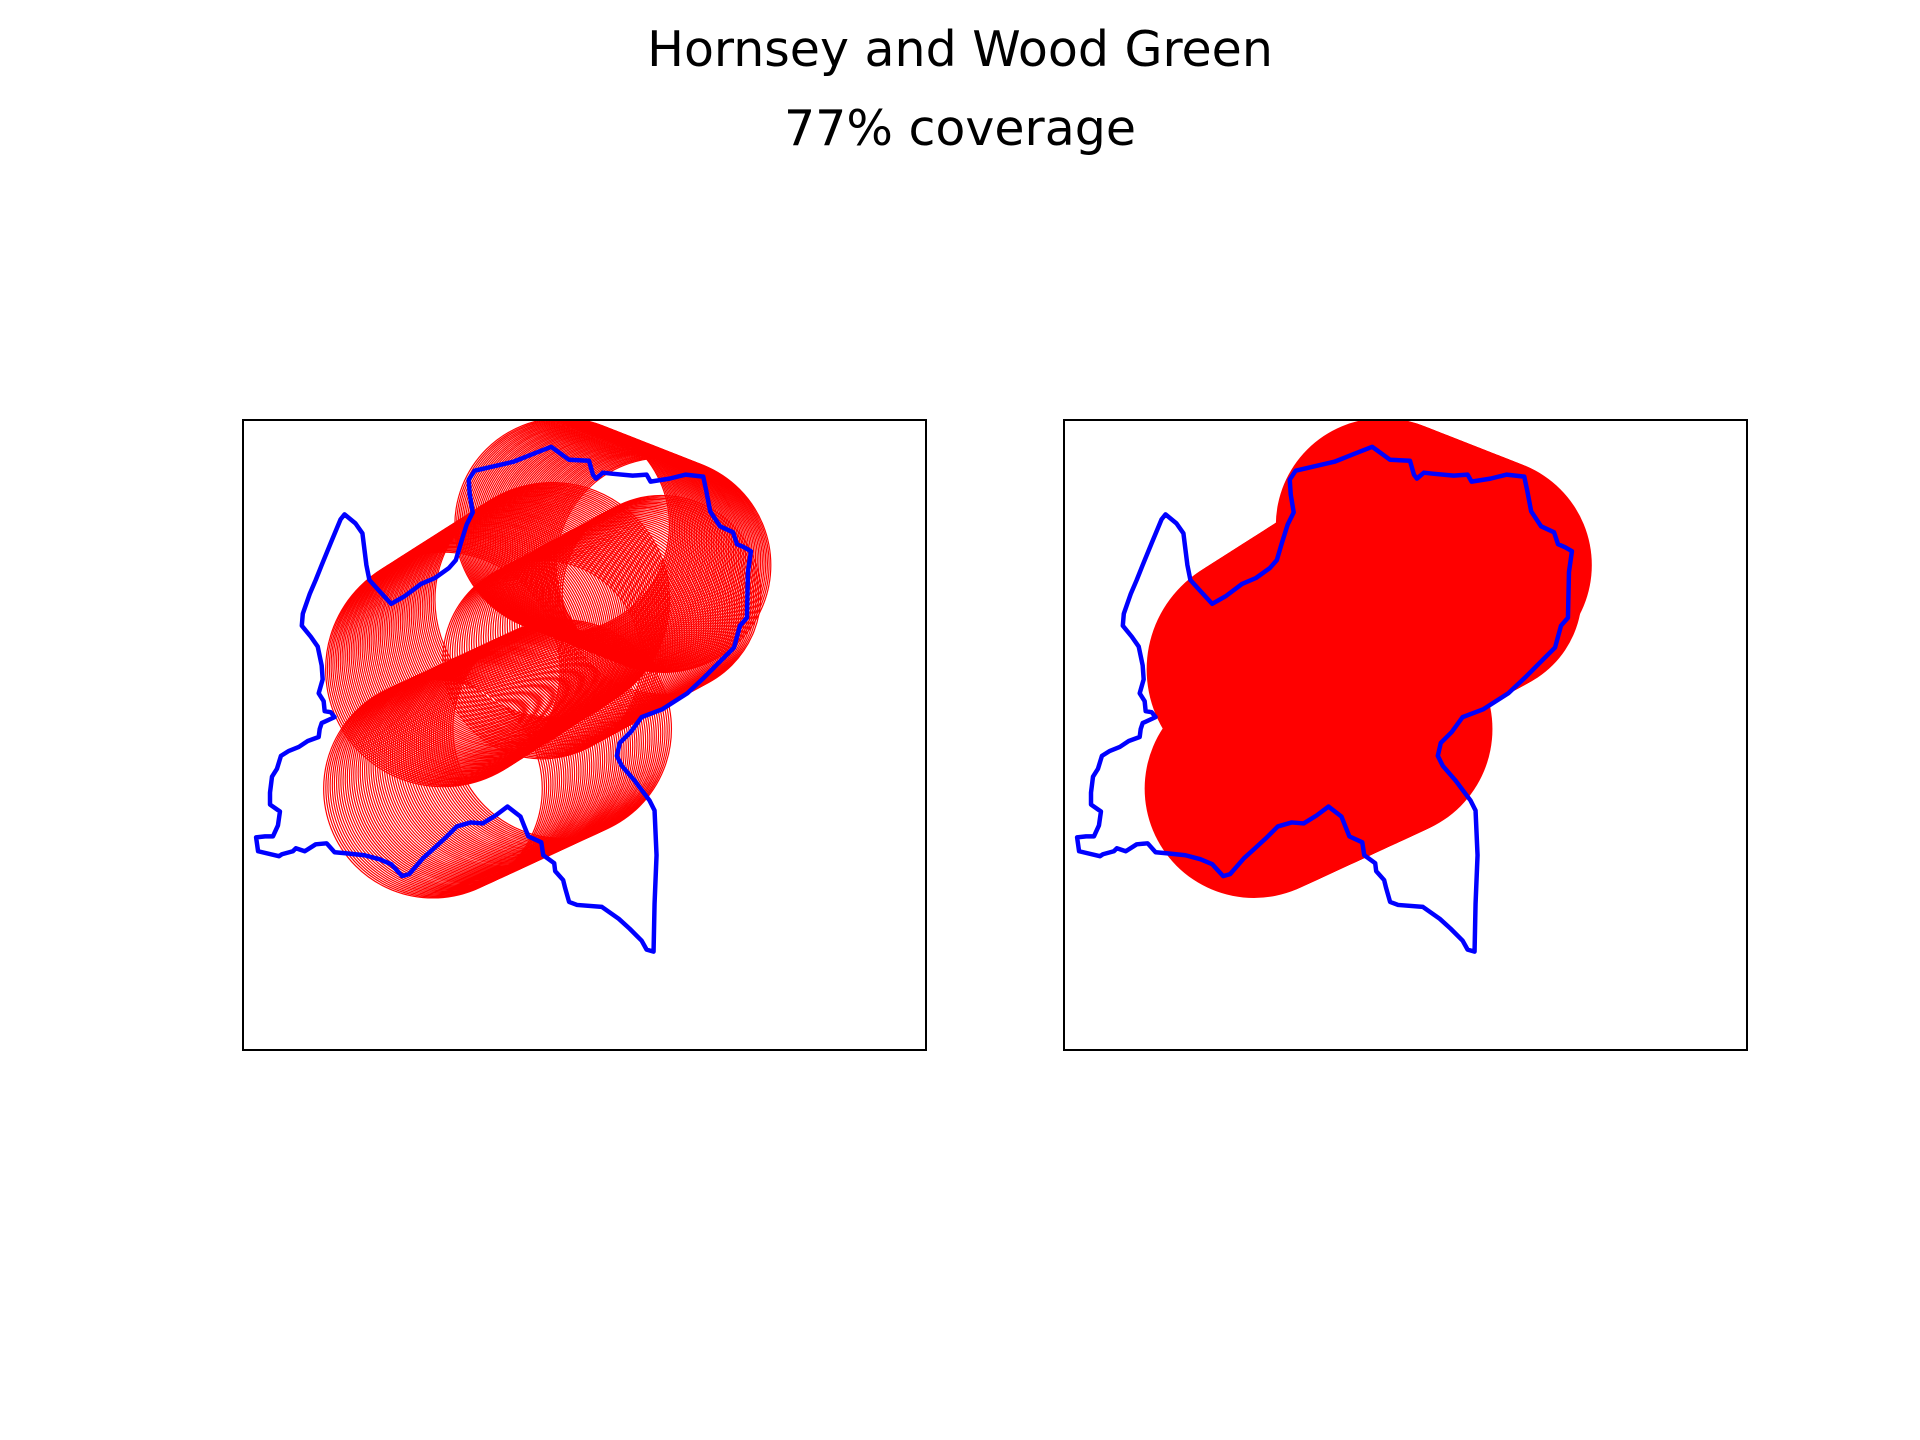  I want to click on figure-subtitle: 77% coverage, so click(960, 128).